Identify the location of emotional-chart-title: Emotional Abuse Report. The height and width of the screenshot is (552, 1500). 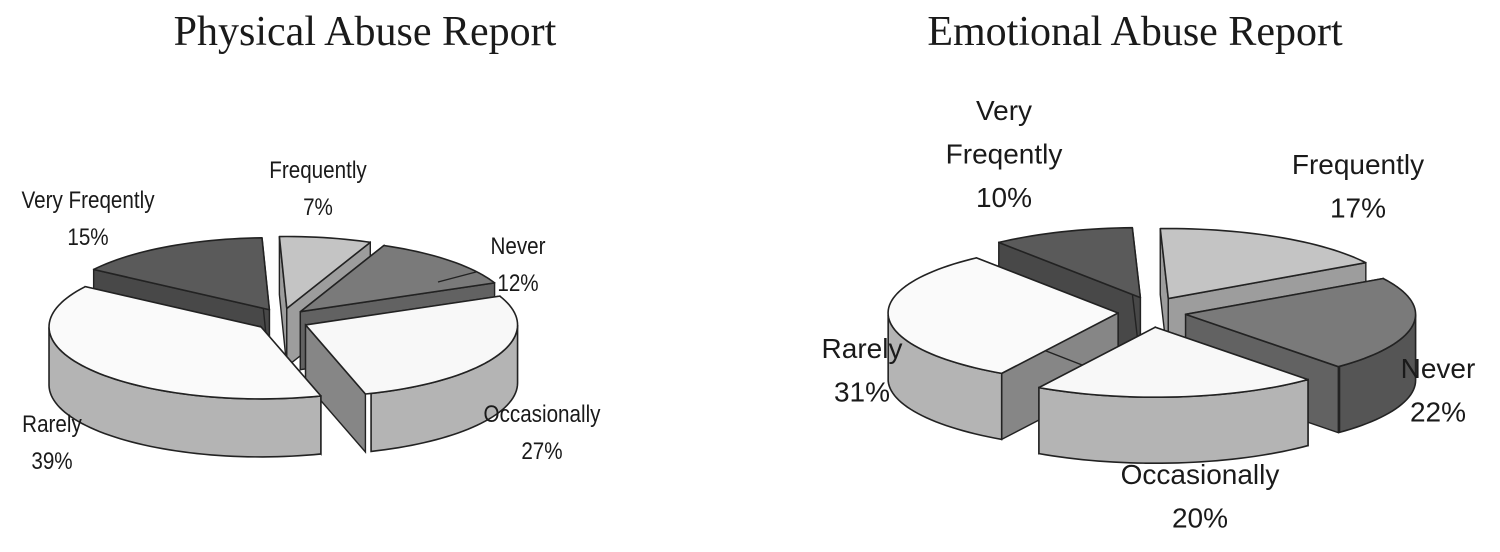
(1135, 32).